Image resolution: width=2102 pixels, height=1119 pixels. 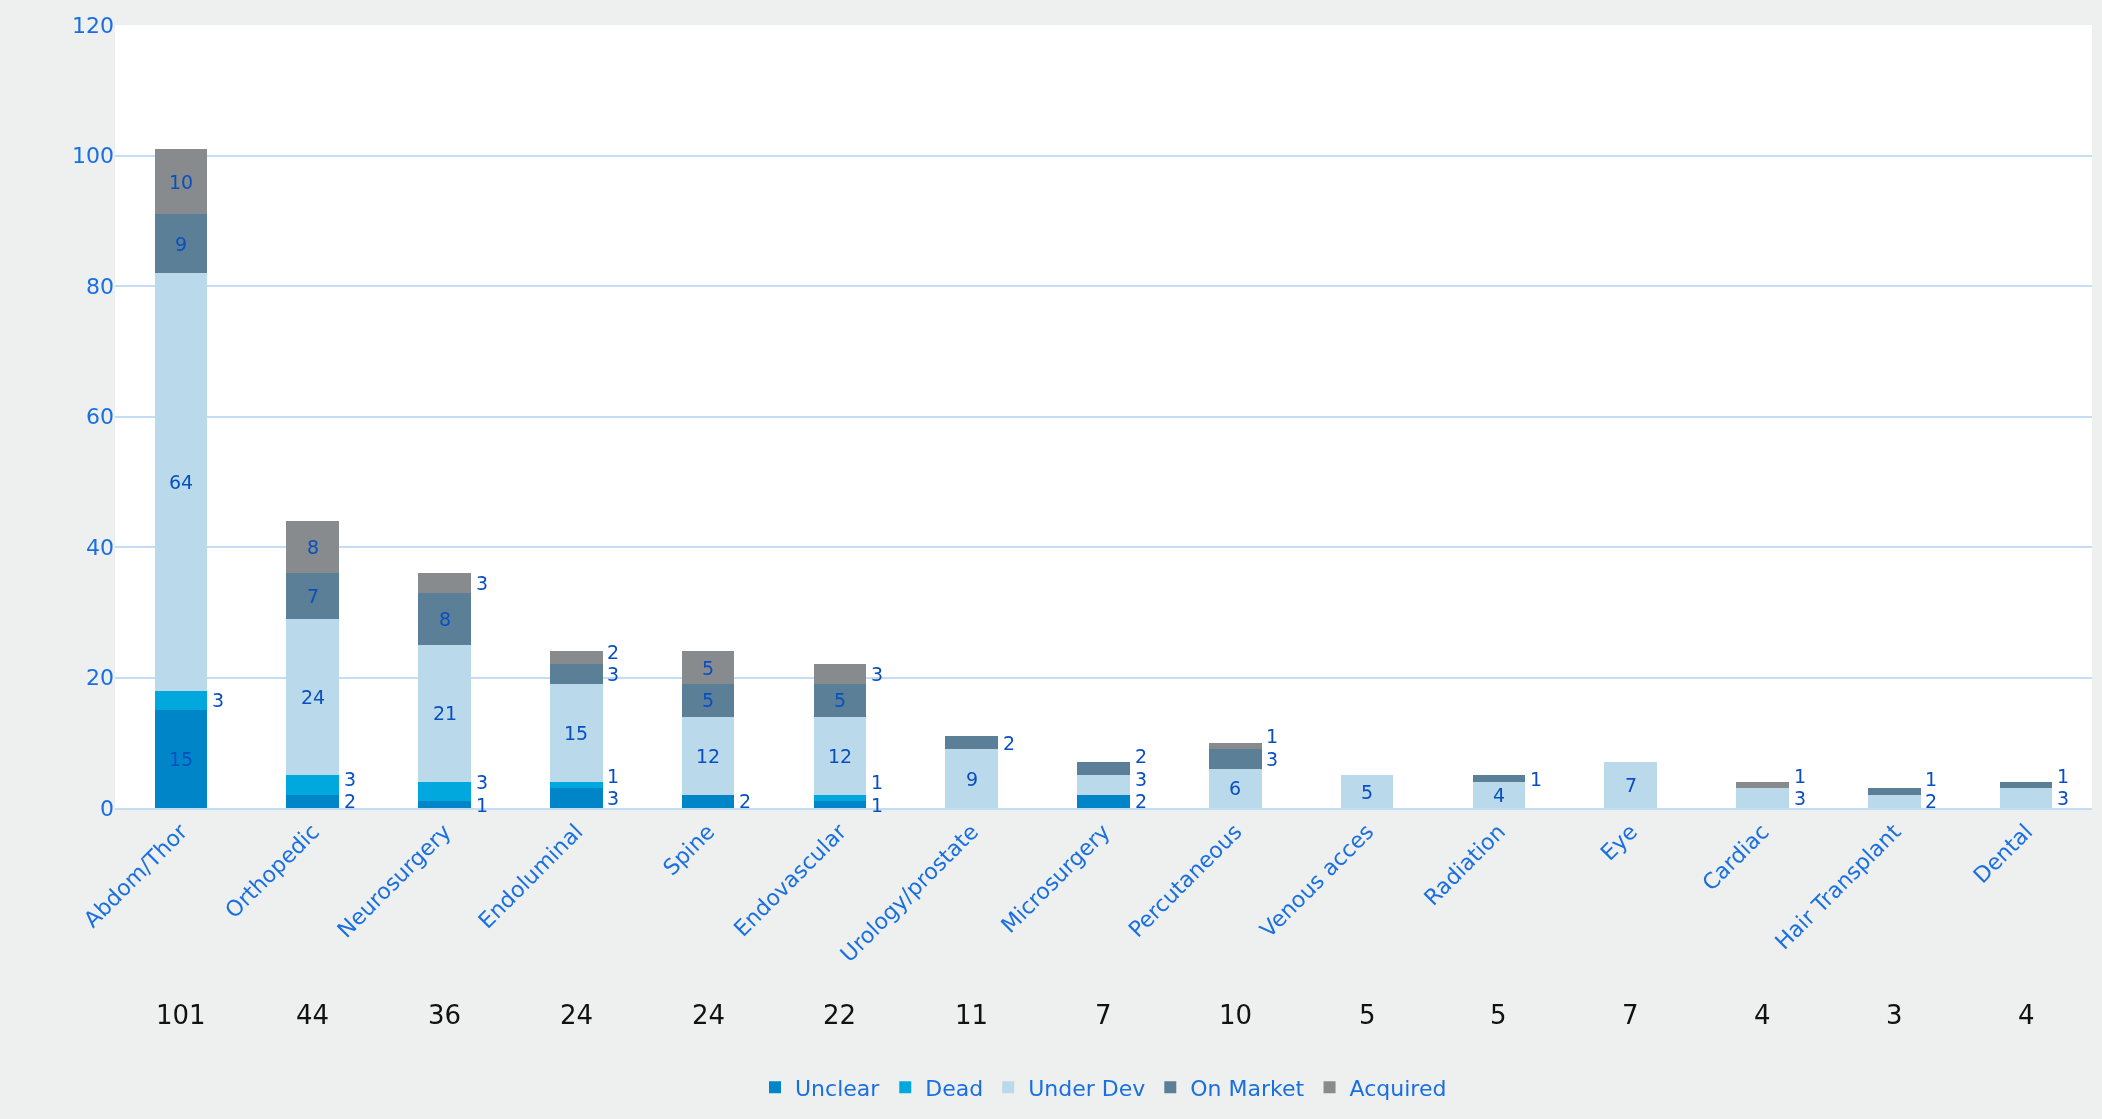 I want to click on y-tick-label: 120, so click(x=93, y=25).